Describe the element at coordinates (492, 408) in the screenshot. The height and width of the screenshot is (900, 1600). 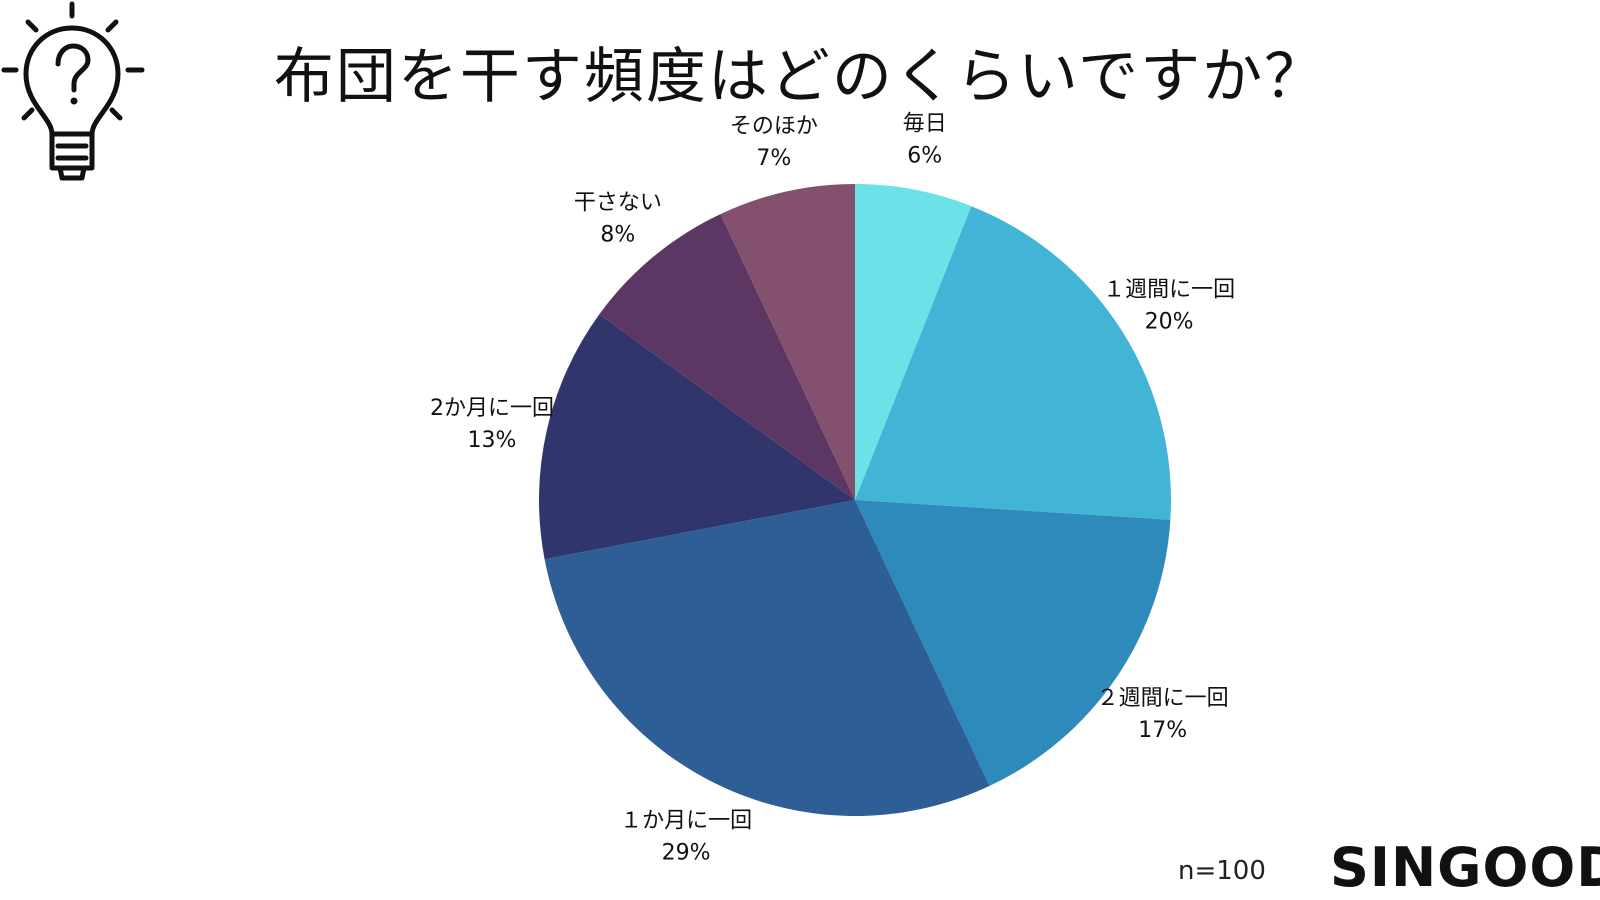
I see `slice-label-4: 2か月に一回` at that location.